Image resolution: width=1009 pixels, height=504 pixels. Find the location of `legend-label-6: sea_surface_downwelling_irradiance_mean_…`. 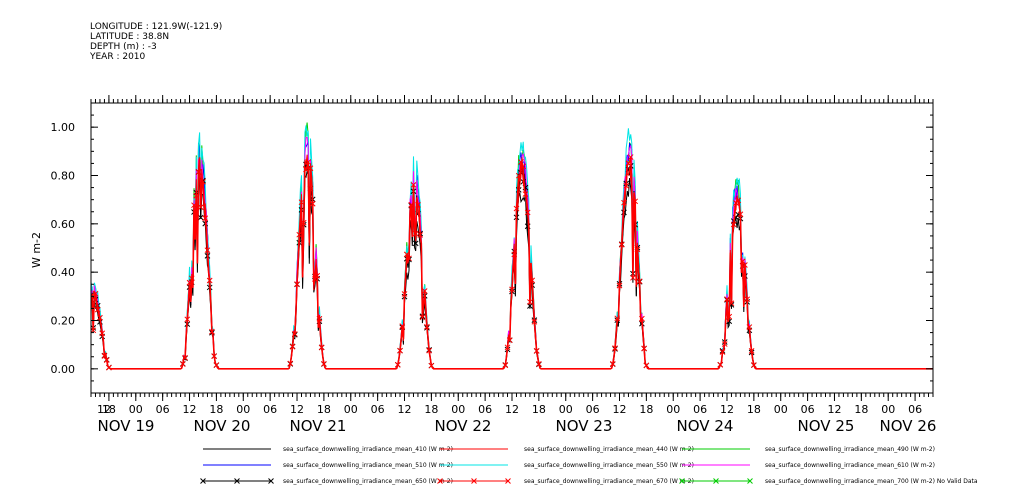

legend-label-6: sea_surface_downwelling_irradiance_mean_… is located at coordinates (368, 481).